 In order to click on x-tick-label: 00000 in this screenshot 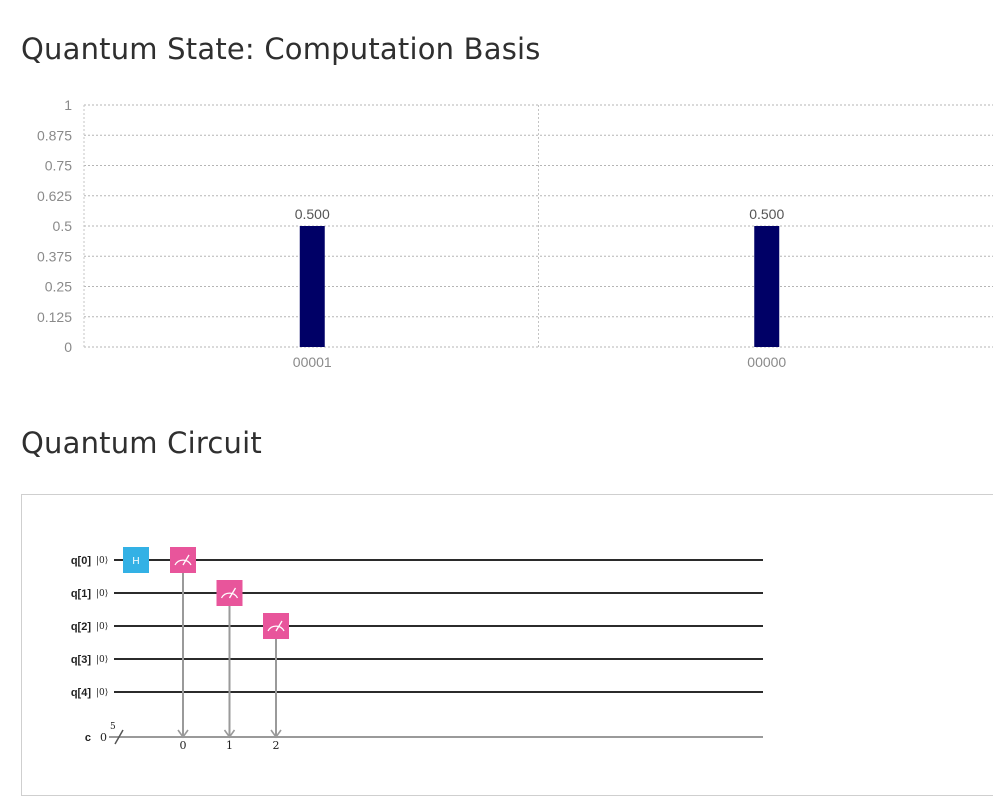, I will do `click(766, 362)`.